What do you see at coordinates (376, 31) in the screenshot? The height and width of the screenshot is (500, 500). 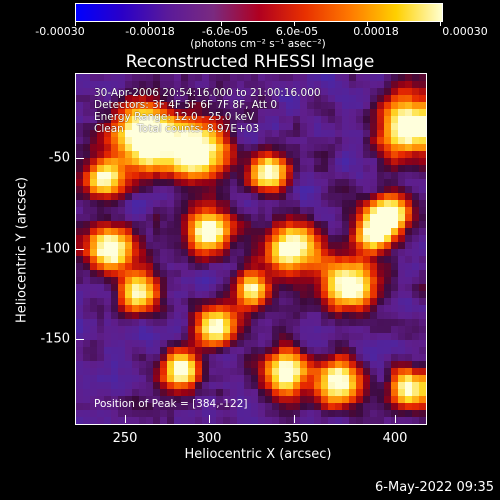 I see `colorbar-label: 0.00018` at bounding box center [376, 31].